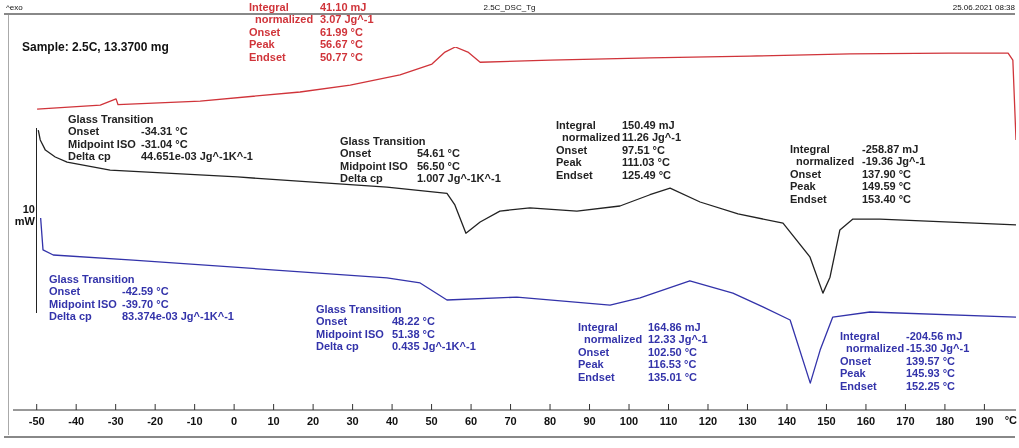 This screenshot has width=1019, height=448. Describe the element at coordinates (787, 420) in the screenshot. I see `x-tick-label: 140` at that location.